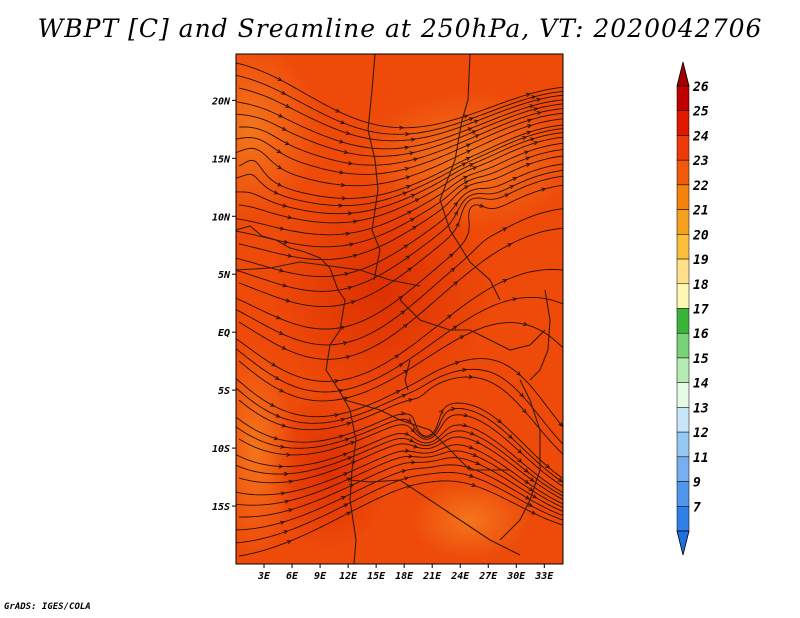  I want to click on colorbar-label: 23, so click(700, 161).